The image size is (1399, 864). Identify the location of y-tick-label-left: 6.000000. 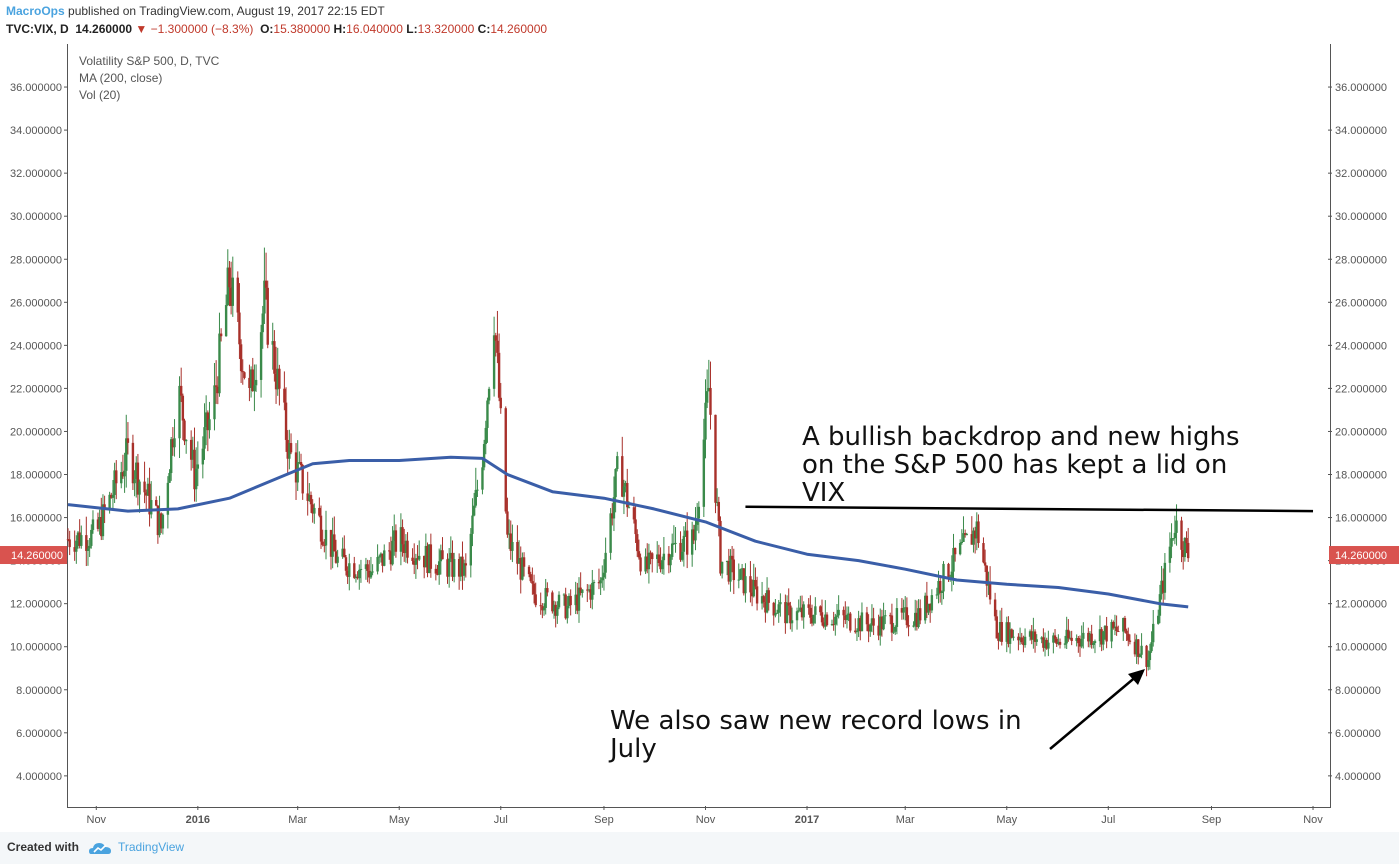
(39, 734).